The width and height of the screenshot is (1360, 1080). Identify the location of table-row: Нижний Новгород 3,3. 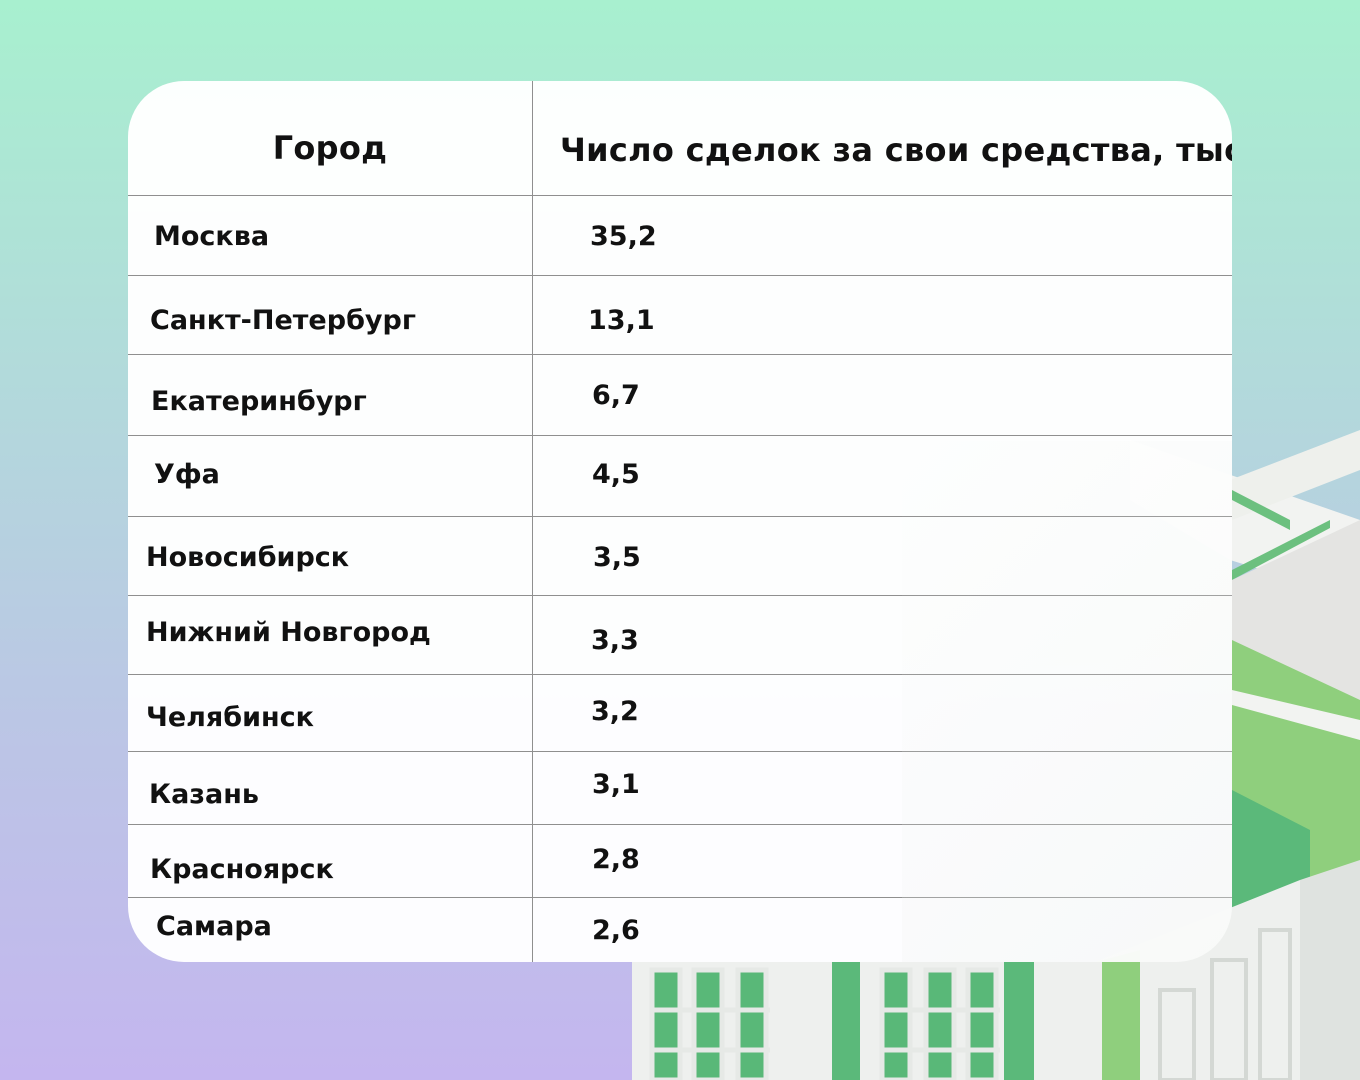
(680, 635).